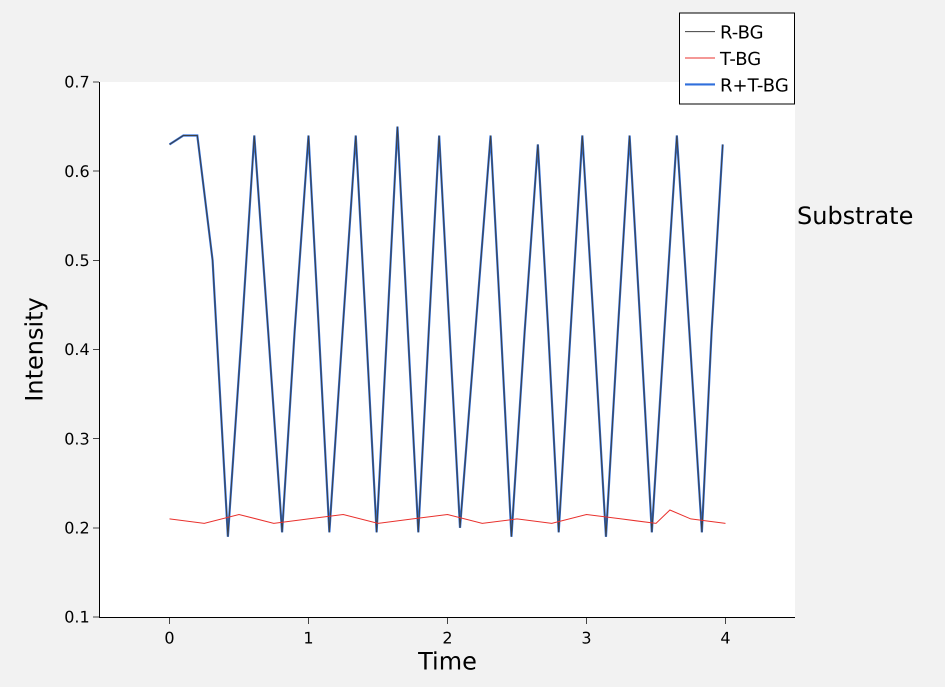 Image resolution: width=945 pixels, height=687 pixels. What do you see at coordinates (77, 438) in the screenshot?
I see `y-tick-label: 0.3` at bounding box center [77, 438].